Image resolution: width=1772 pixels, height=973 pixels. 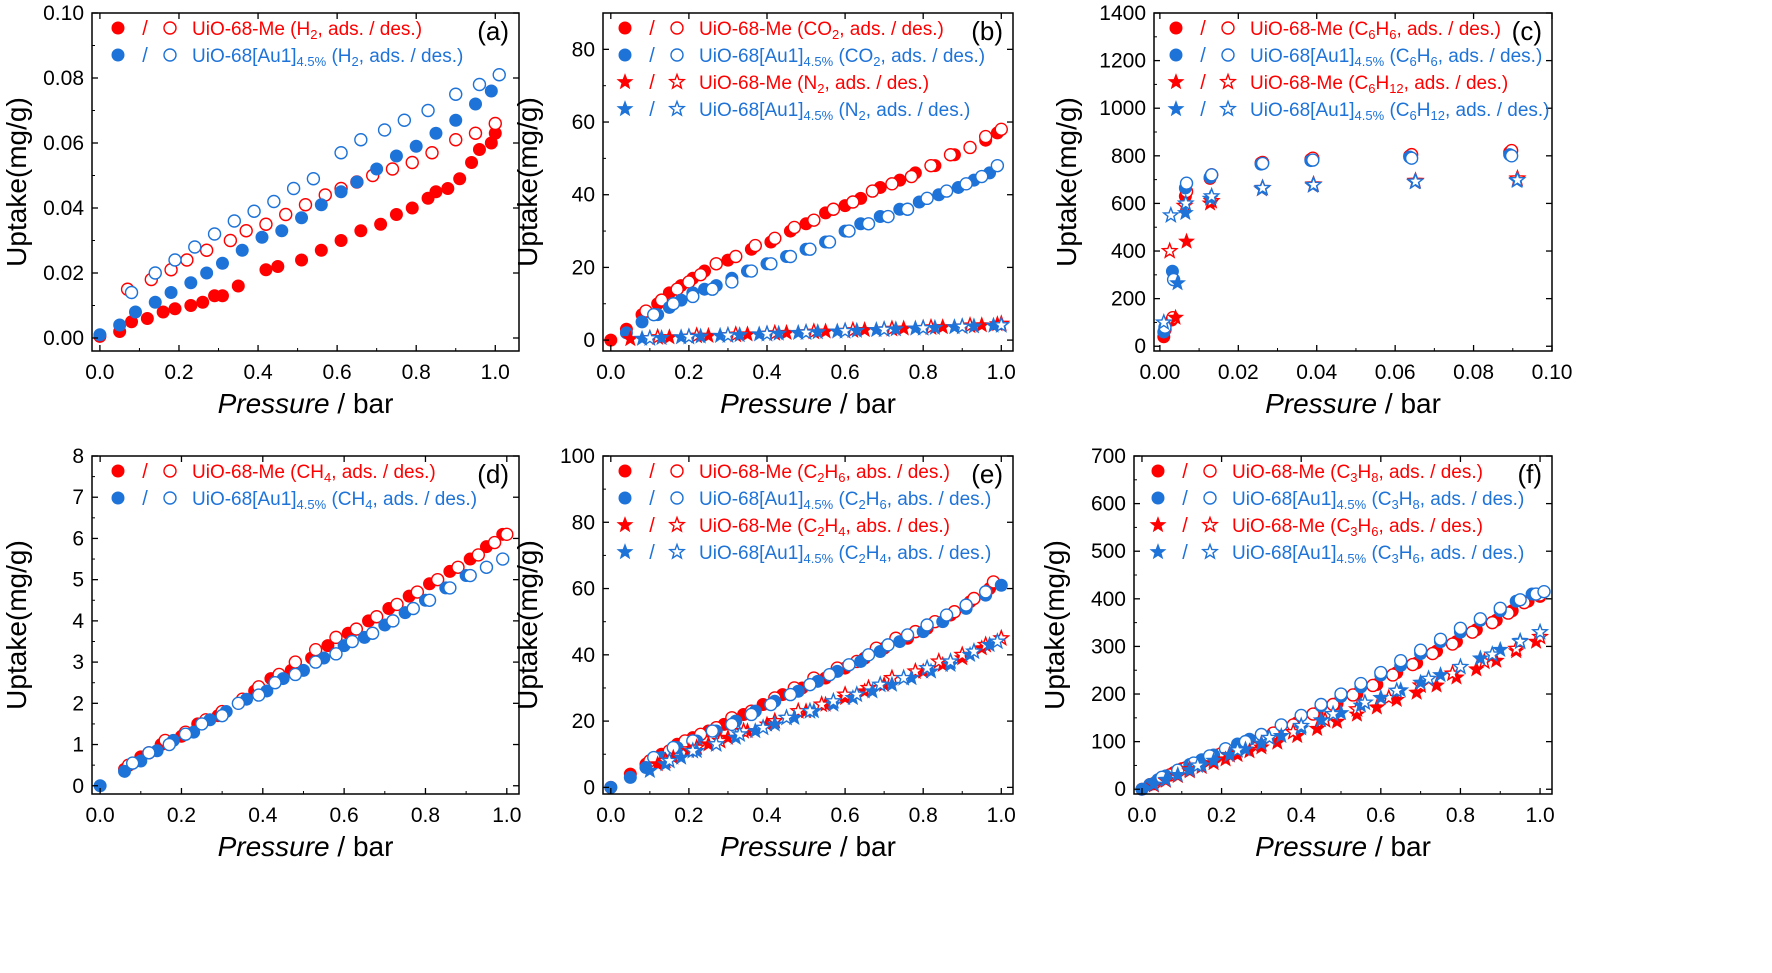 I want to click on y-tick-label: 6, so click(x=78, y=538).